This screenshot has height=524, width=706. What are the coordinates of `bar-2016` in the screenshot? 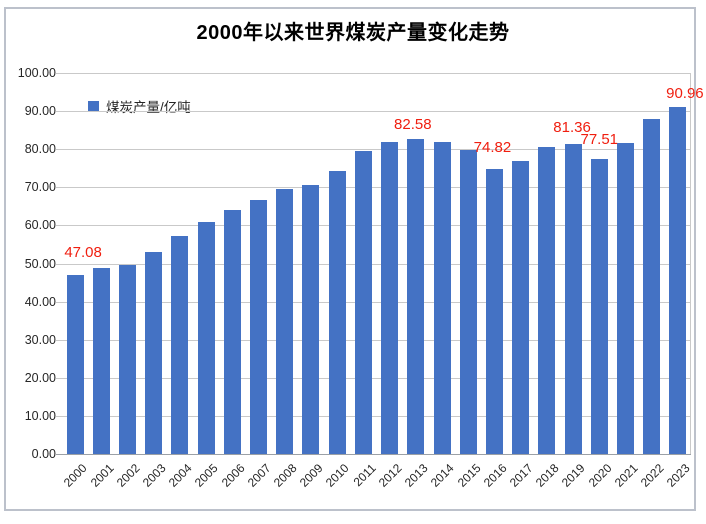 It's located at (494, 311).